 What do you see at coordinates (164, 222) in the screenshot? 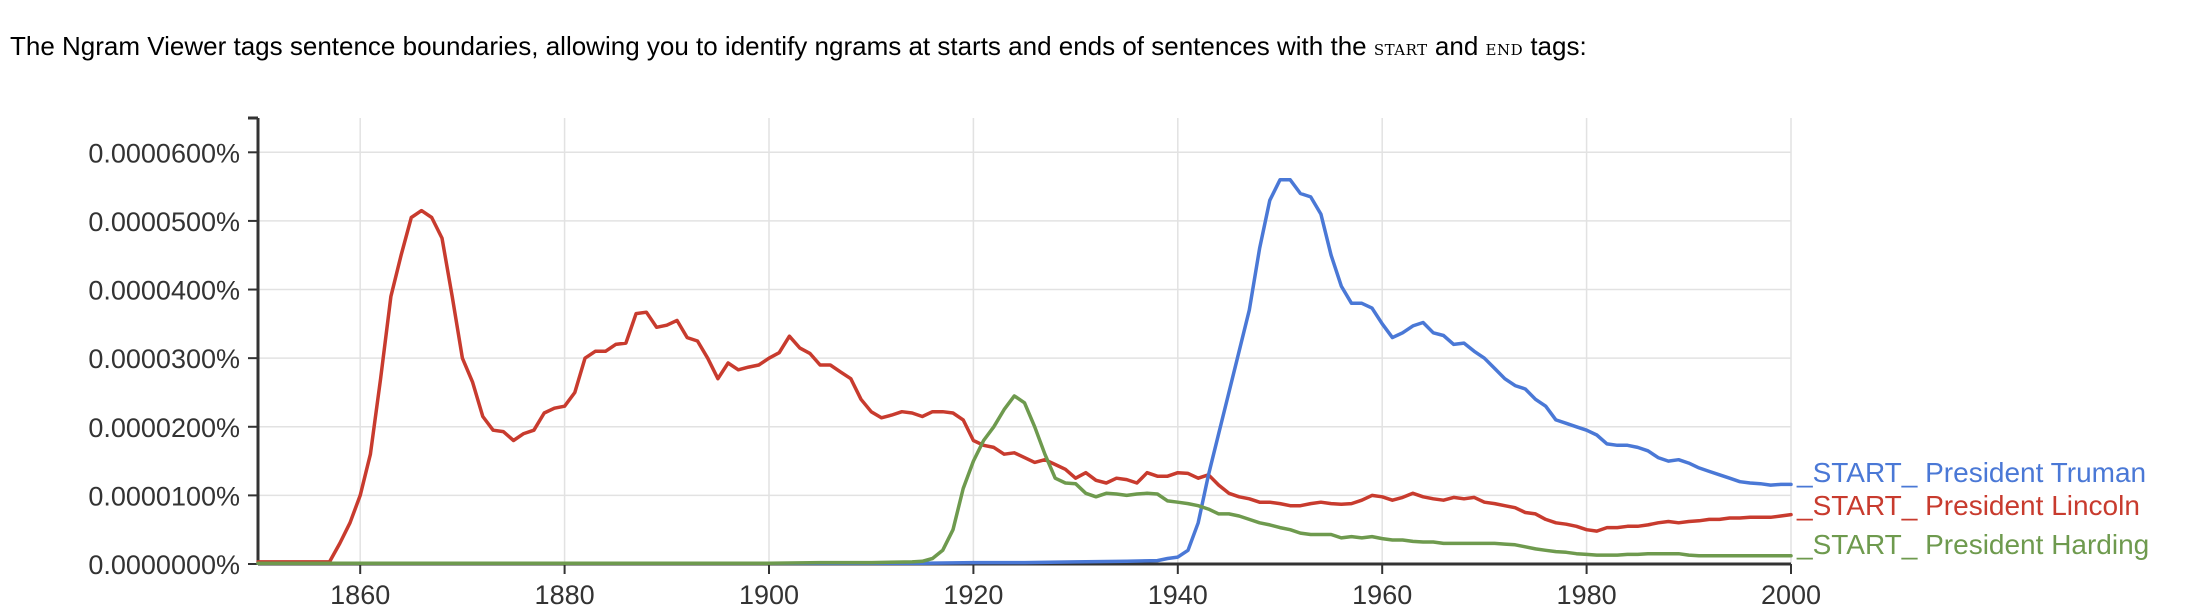
I see `y-tick-label: 0.0000500%` at bounding box center [164, 222].